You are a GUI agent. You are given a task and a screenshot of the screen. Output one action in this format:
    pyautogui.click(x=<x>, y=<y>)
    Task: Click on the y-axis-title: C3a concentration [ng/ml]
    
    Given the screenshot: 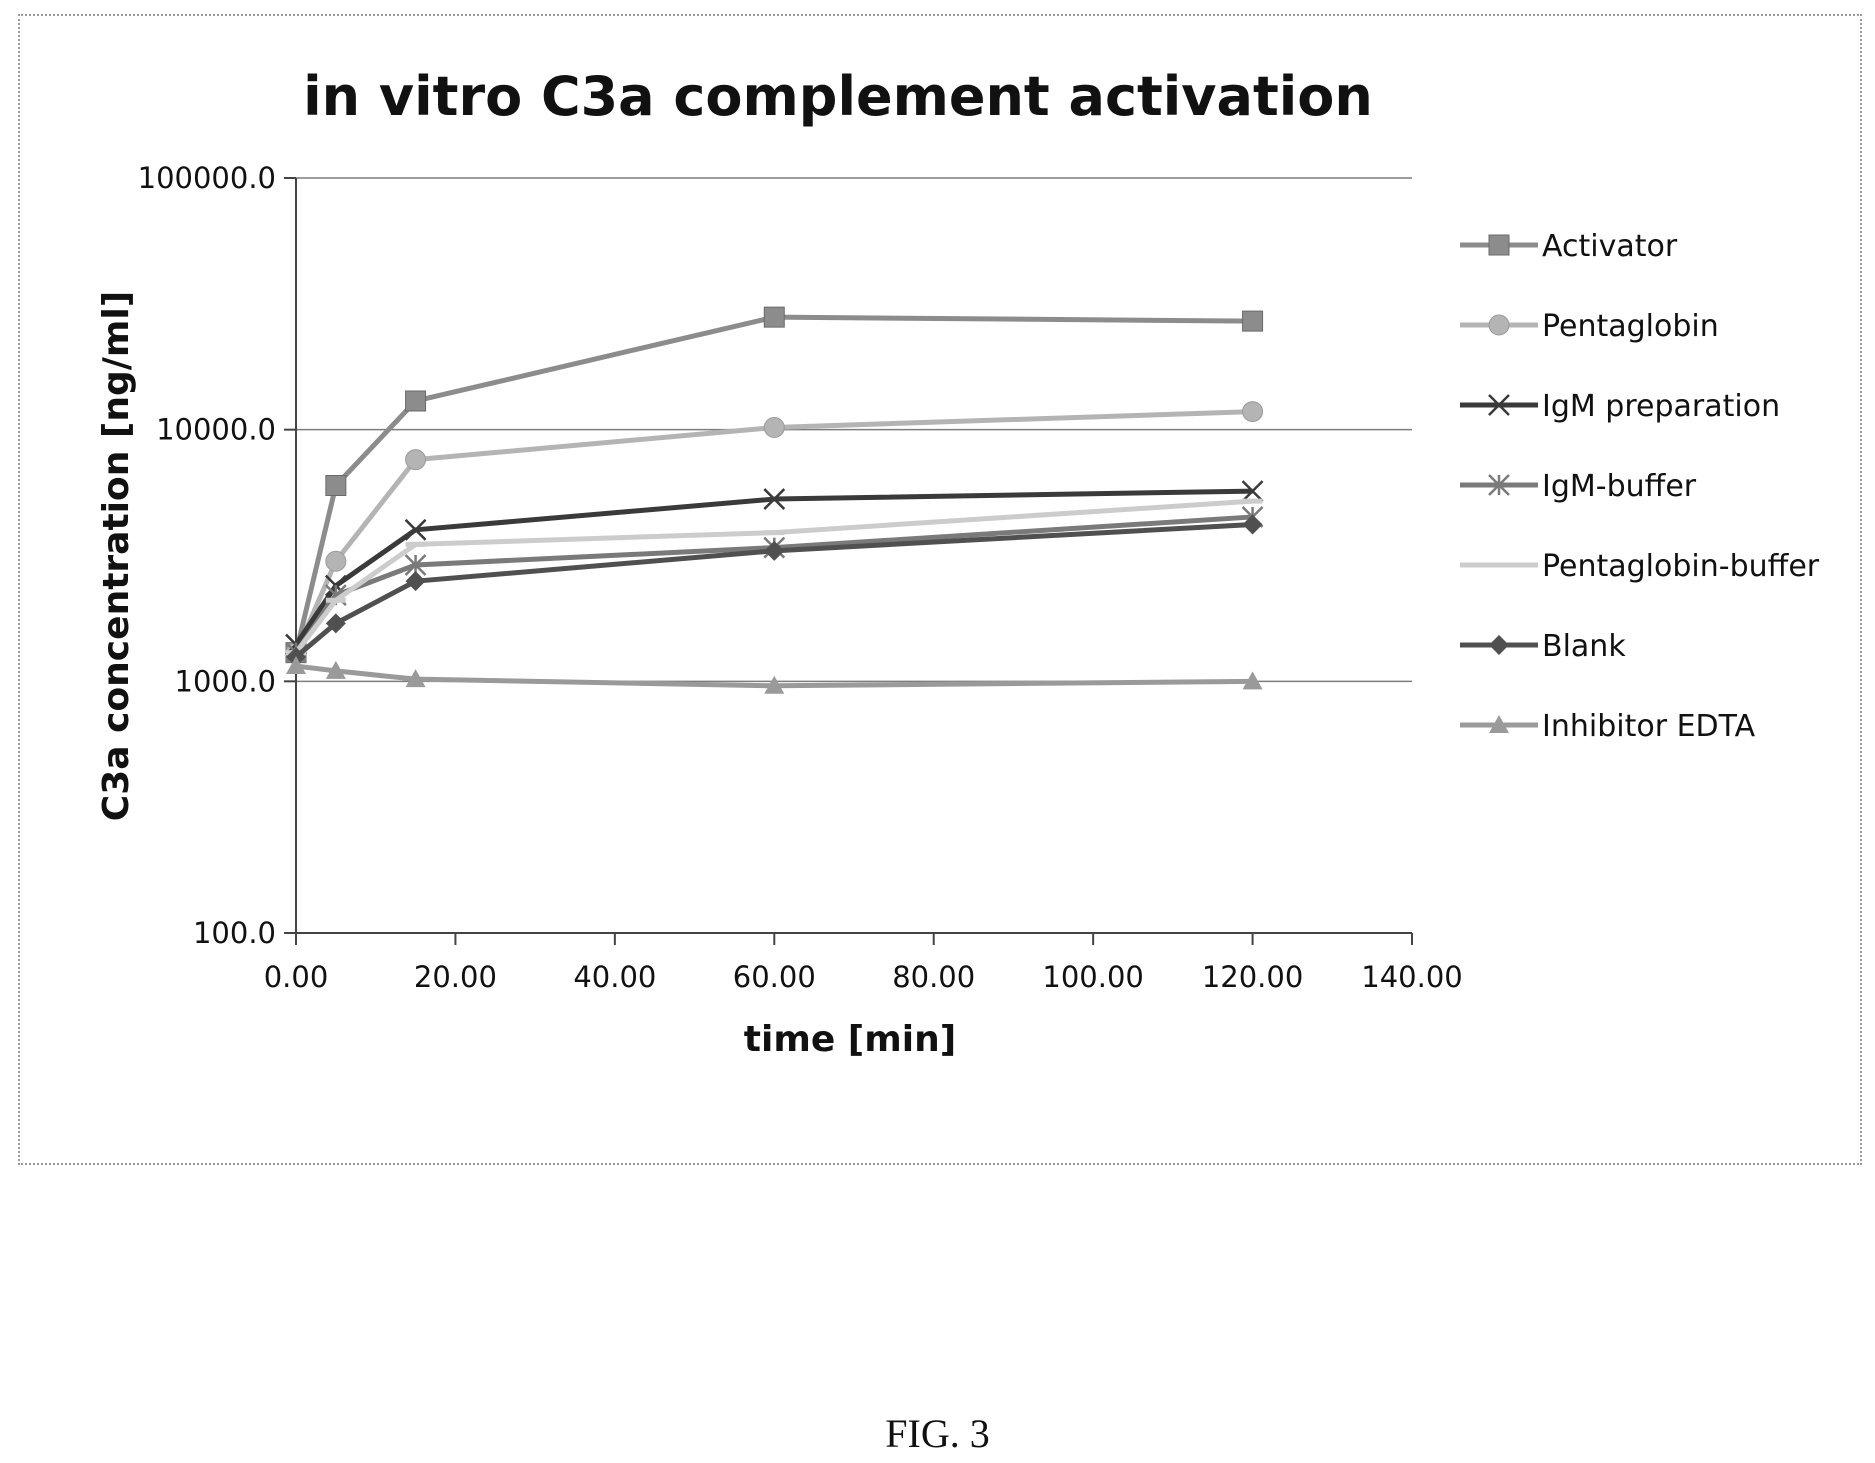 What is the action you would take?
    pyautogui.click(x=116, y=556)
    